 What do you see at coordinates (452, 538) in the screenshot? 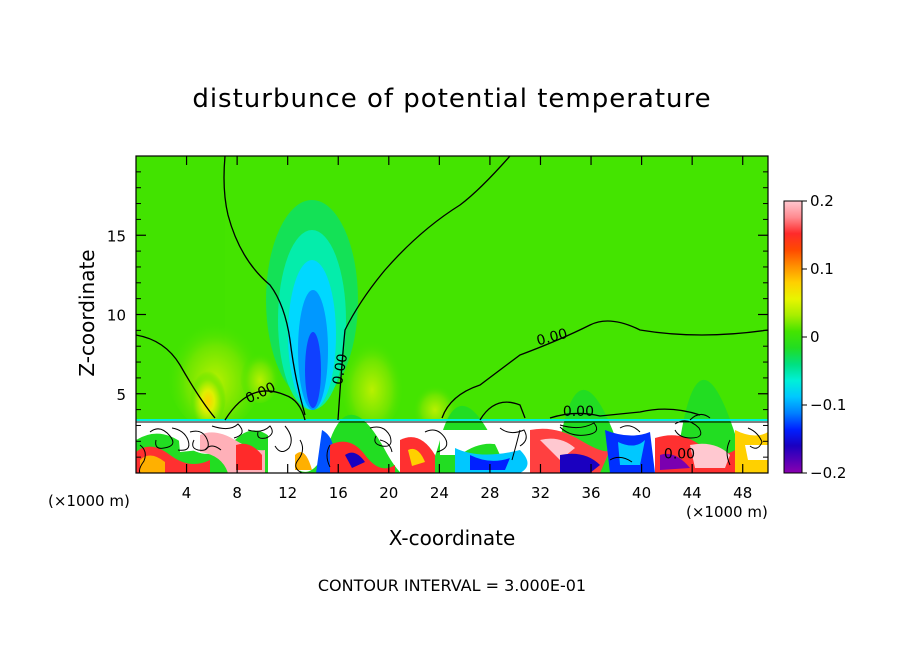
I see `x-axis-label: X-coordinate` at bounding box center [452, 538].